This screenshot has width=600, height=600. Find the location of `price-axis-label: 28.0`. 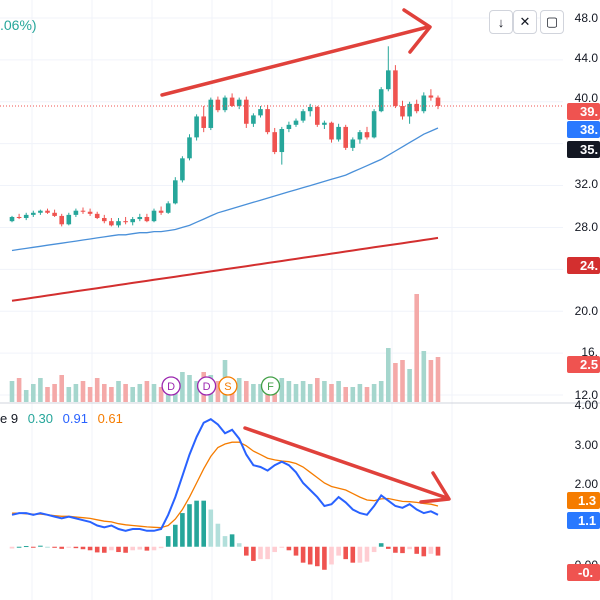

price-axis-label: 28.0 is located at coordinates (587, 227).